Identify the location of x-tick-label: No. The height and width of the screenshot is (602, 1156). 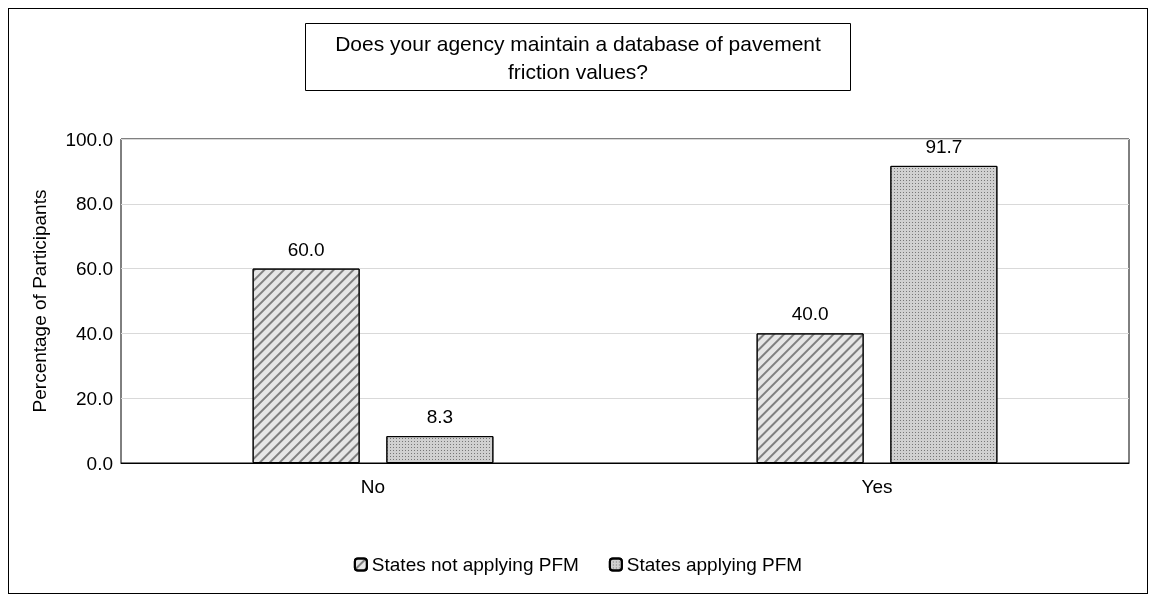
(373, 486).